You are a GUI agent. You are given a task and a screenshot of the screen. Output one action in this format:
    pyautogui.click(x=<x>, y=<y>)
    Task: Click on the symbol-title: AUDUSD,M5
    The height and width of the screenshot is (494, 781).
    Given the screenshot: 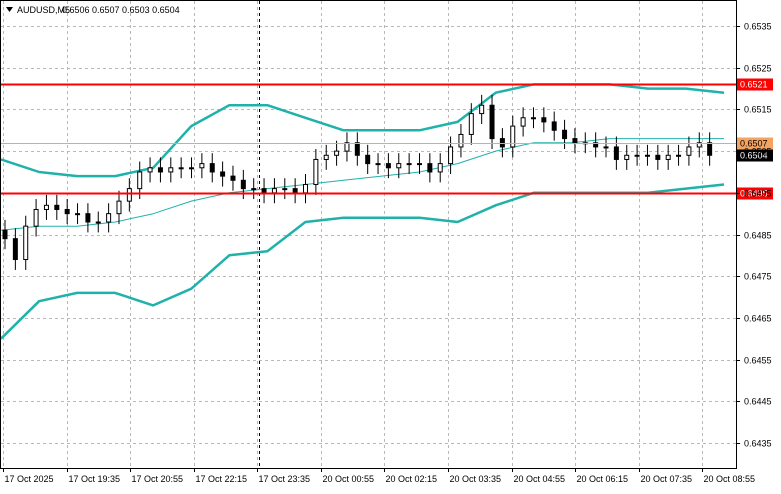 What is the action you would take?
    pyautogui.click(x=43, y=10)
    